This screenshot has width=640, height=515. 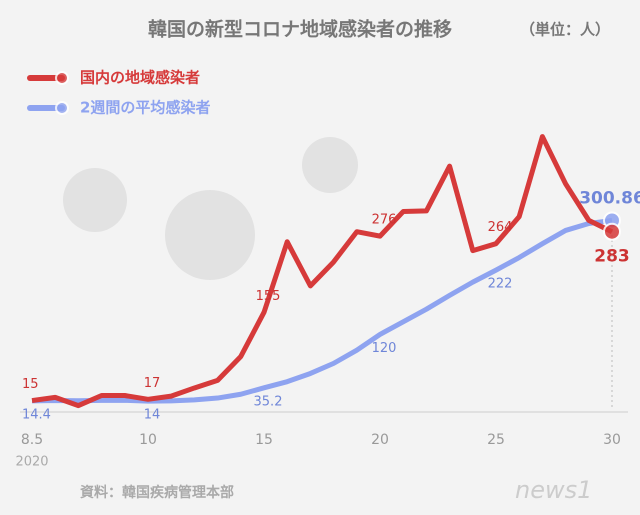 What do you see at coordinates (32, 440) in the screenshot?
I see `x-tick-label: 8.5` at bounding box center [32, 440].